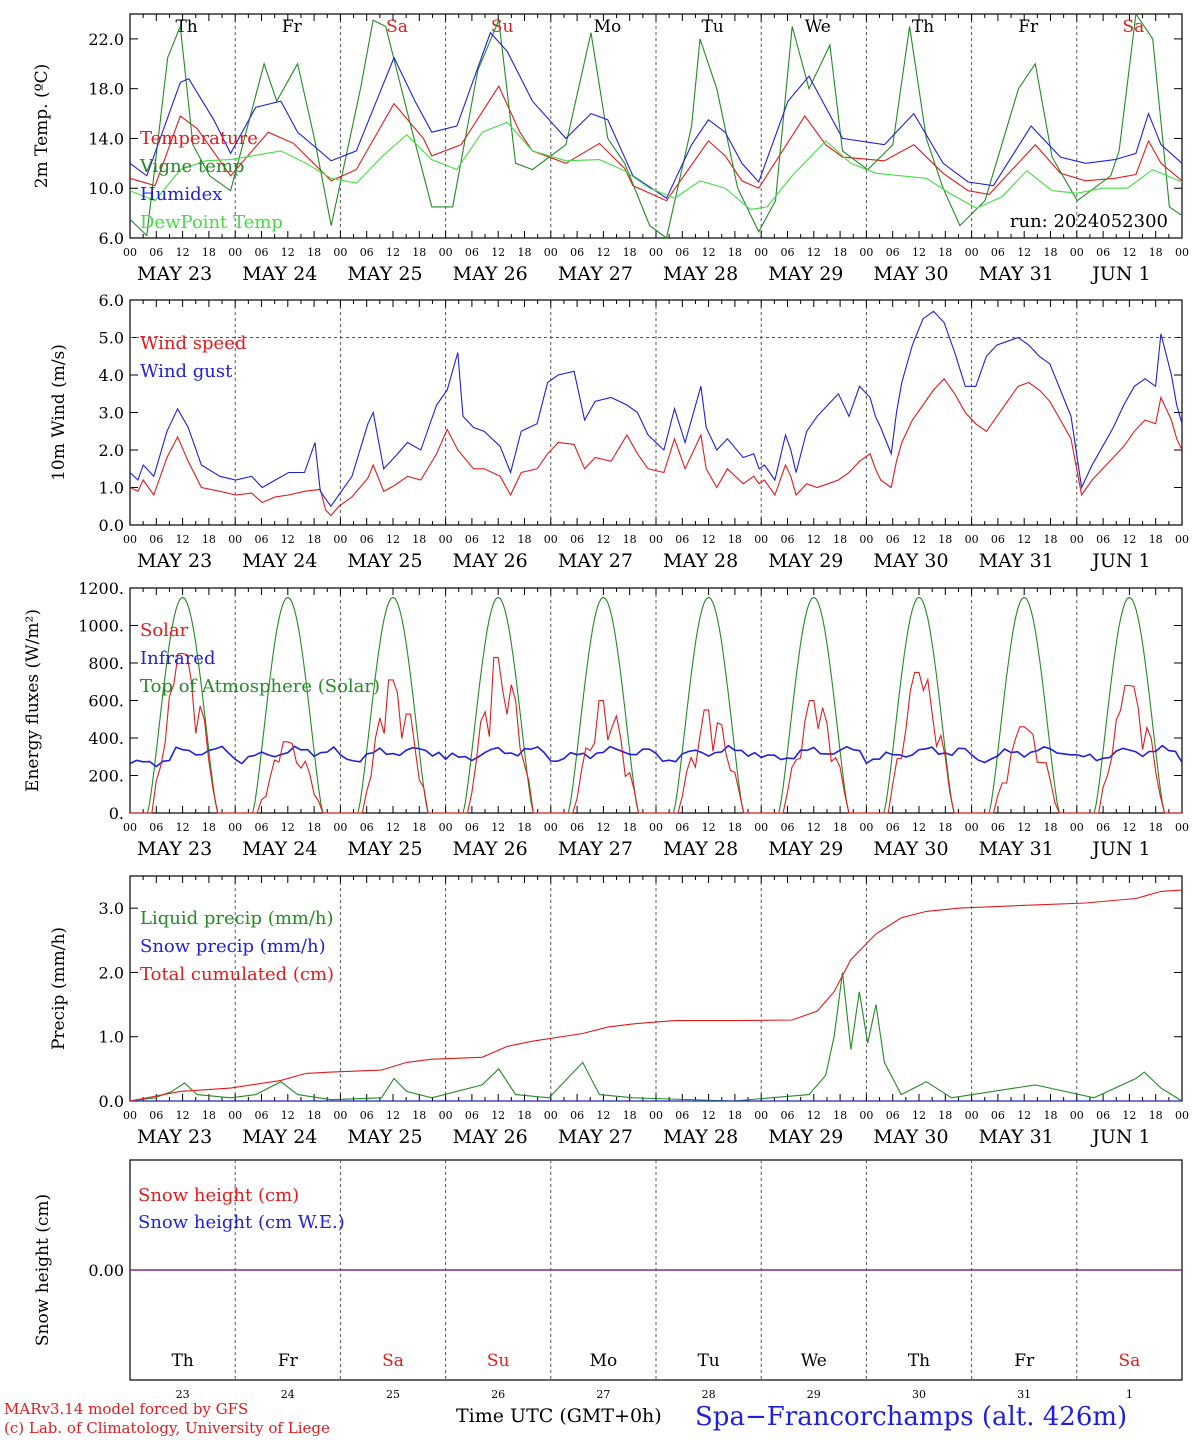 This screenshot has width=1194, height=1440. What do you see at coordinates (59, 412) in the screenshot?
I see `y-axis-title: 10m Wind (m/s)` at bounding box center [59, 412].